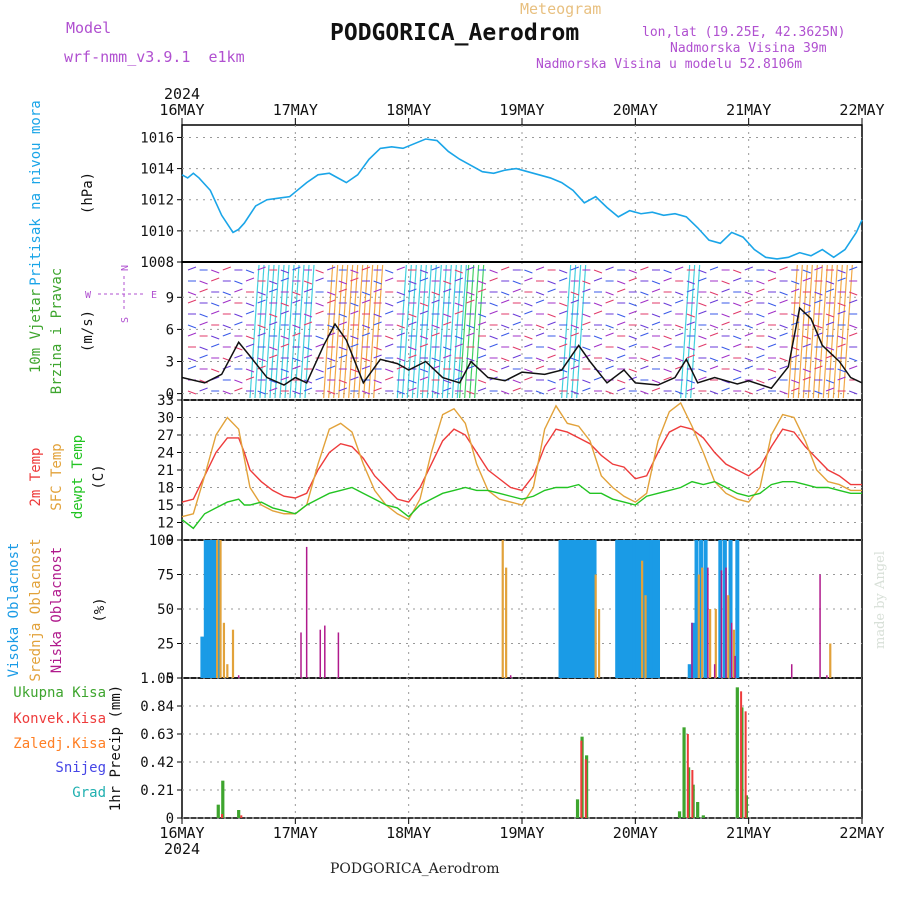  I want to click on page-title: PODGORICA_Aerodrom, so click(455, 33).